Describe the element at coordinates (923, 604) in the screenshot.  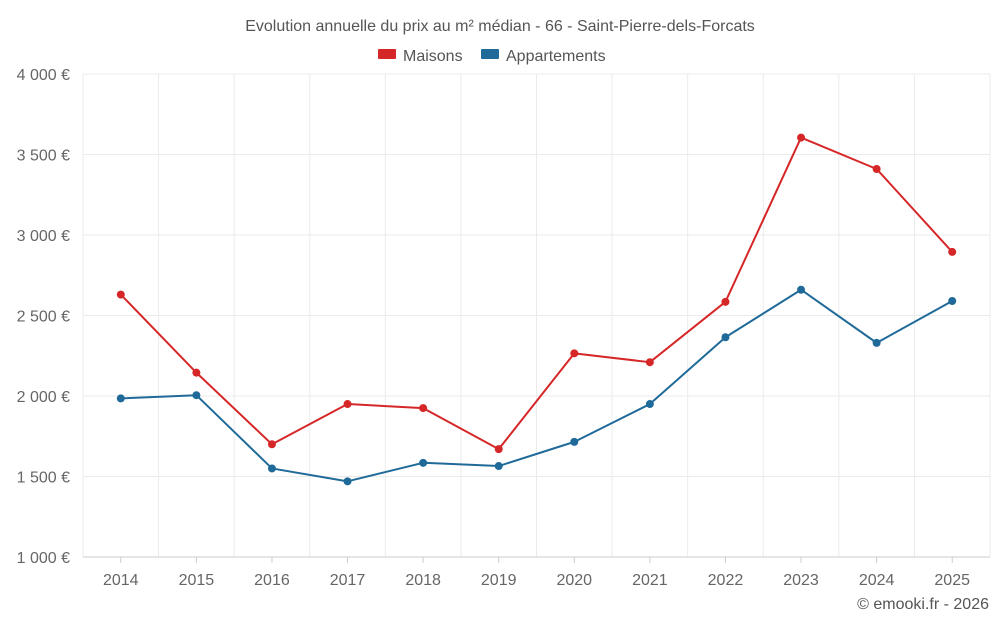
I see `credit-text: © emooki.fr - 2026` at that location.